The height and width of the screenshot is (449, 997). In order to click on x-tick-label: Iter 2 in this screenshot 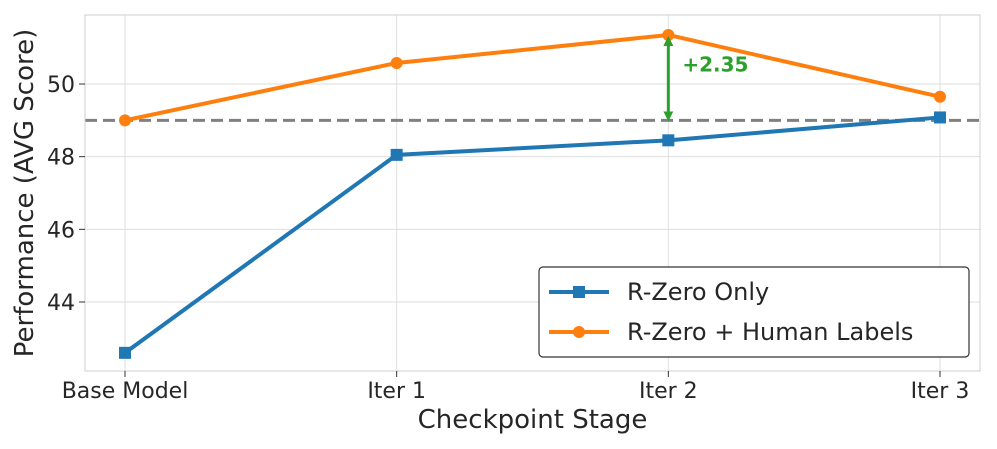, I will do `click(668, 391)`.